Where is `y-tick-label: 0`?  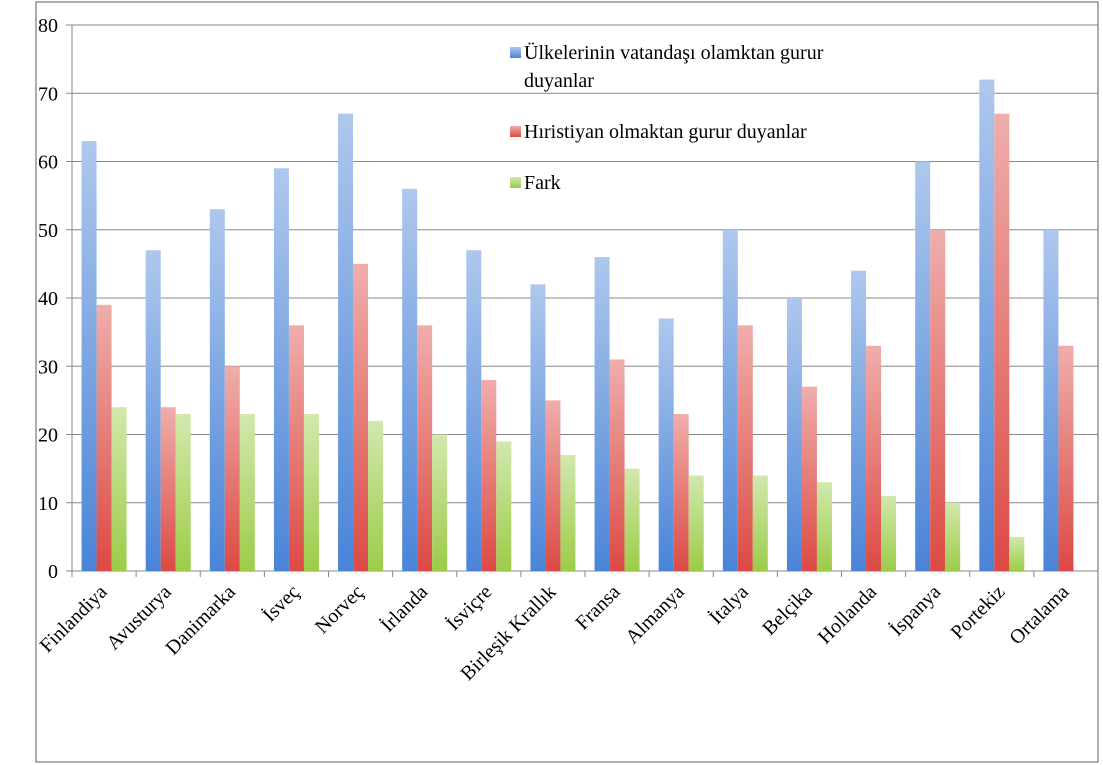 y-tick-label: 0 is located at coordinates (53, 572).